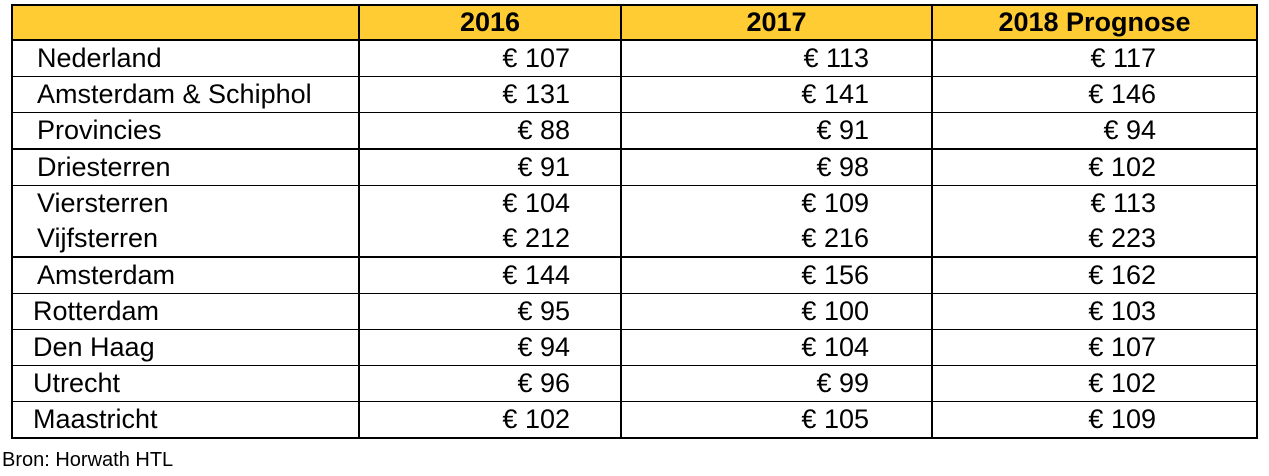 This screenshot has height=476, width=1269. What do you see at coordinates (490, 58) in the screenshot?
I see `cell-2016: € 107` at bounding box center [490, 58].